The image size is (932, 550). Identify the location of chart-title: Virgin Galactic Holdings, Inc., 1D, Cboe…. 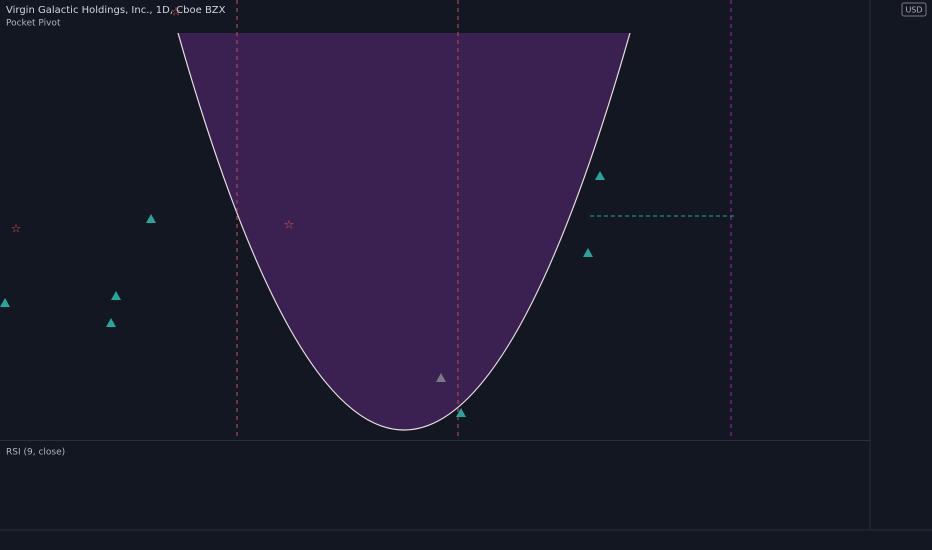
(116, 10).